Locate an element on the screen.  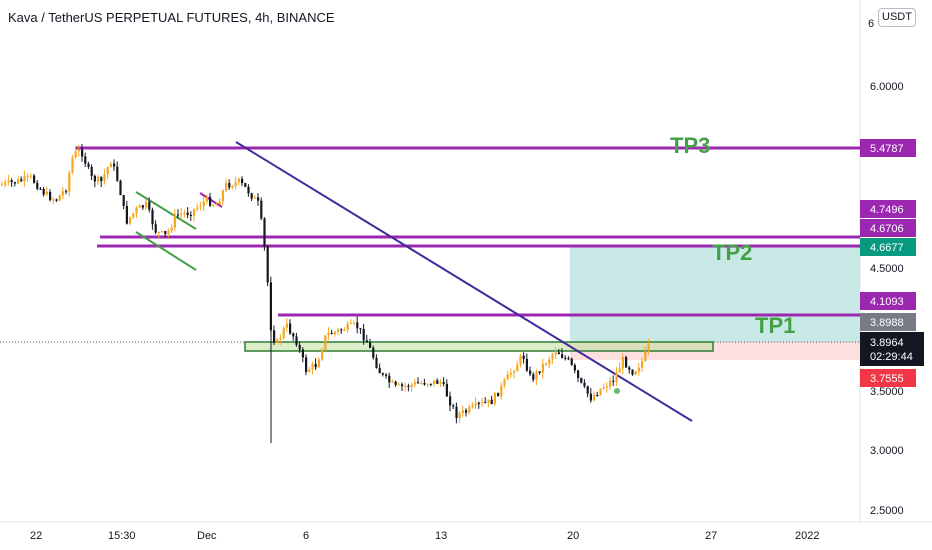
time-label: 6 is located at coordinates (306, 536).